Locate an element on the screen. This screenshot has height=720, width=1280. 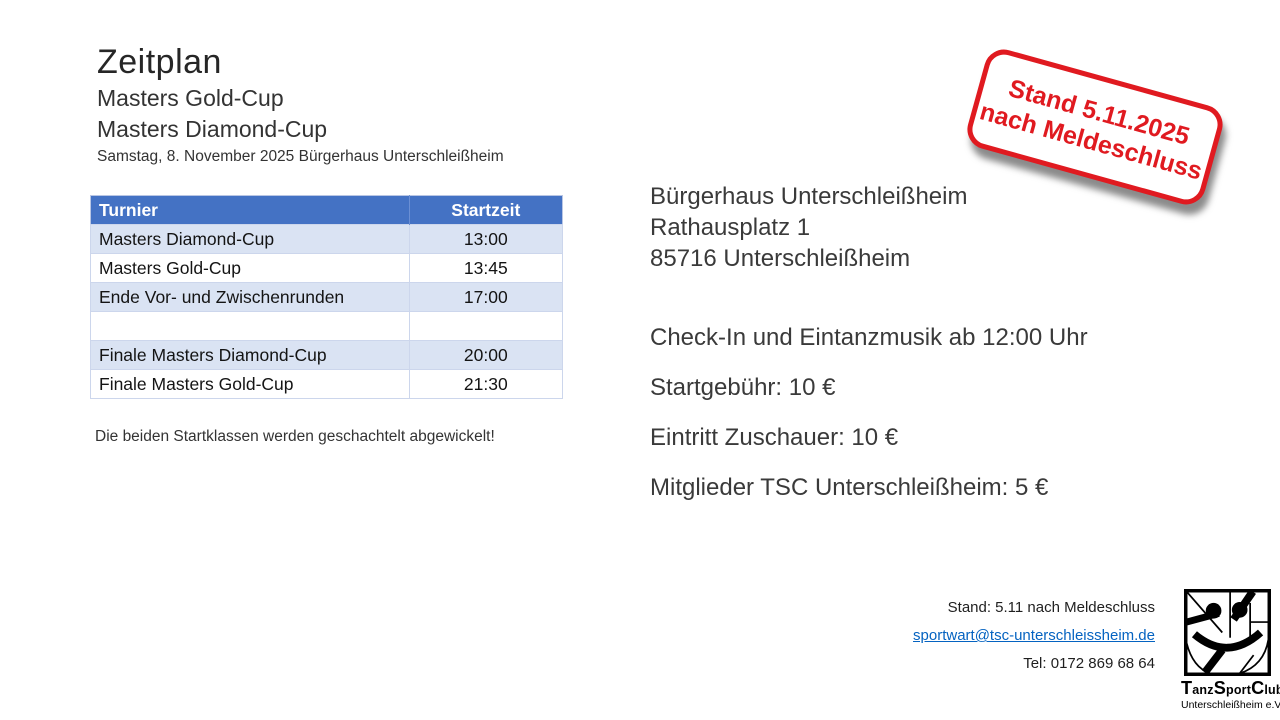
logo-name-sport: Sport is located at coordinates (1232, 688).